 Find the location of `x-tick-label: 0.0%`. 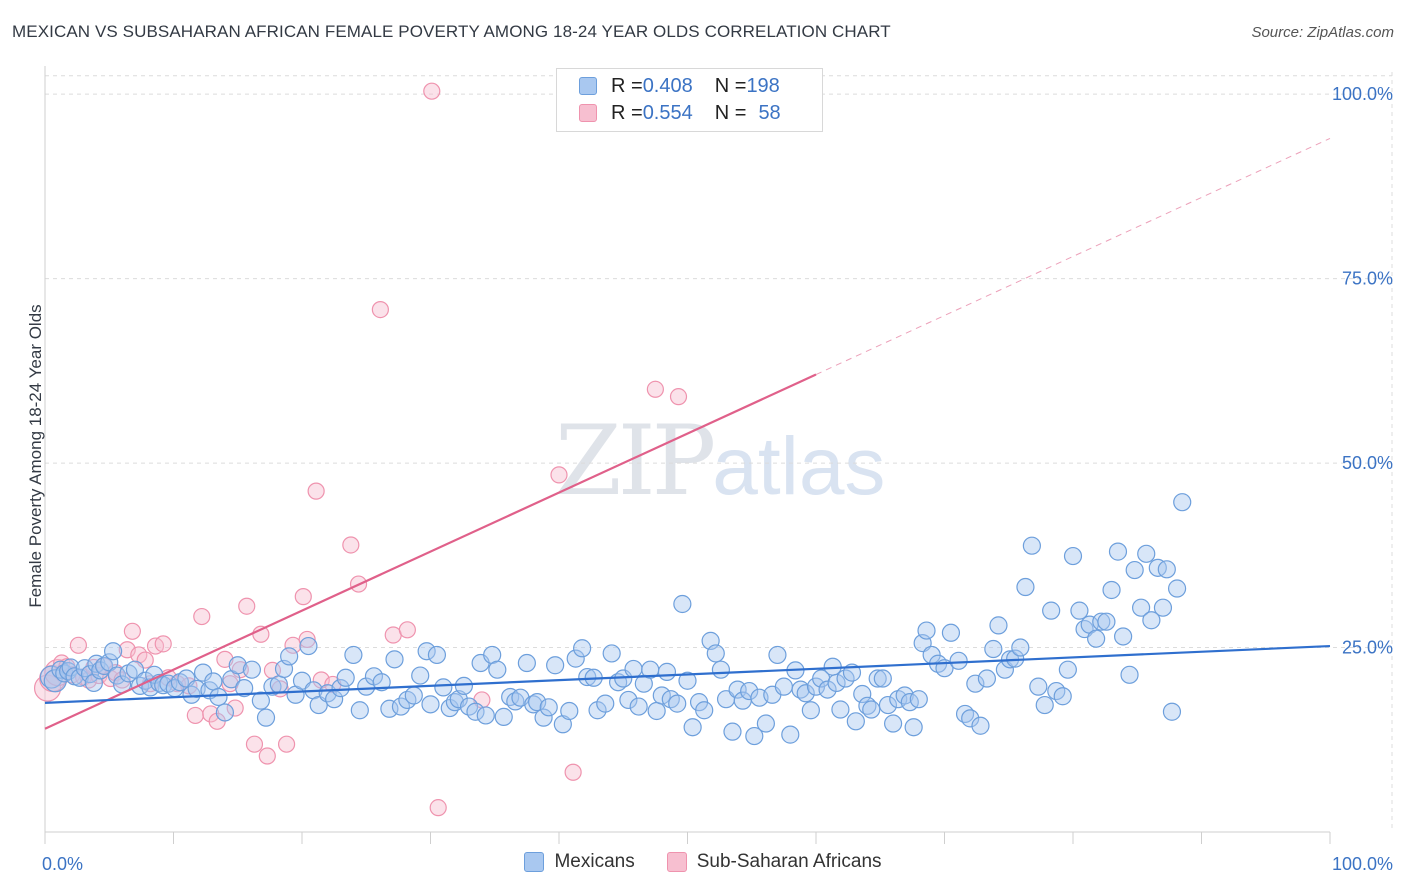

x-tick-label: 0.0% is located at coordinates (62, 864).